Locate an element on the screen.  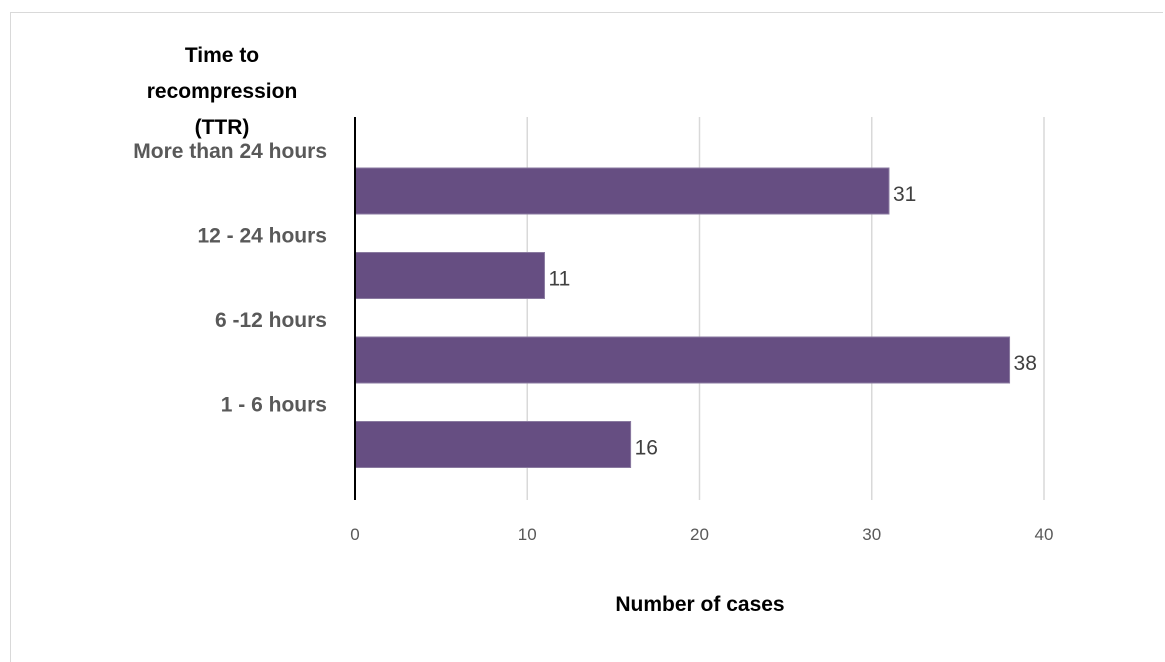
category-label-0: More than 24 hours is located at coordinates (230, 151).